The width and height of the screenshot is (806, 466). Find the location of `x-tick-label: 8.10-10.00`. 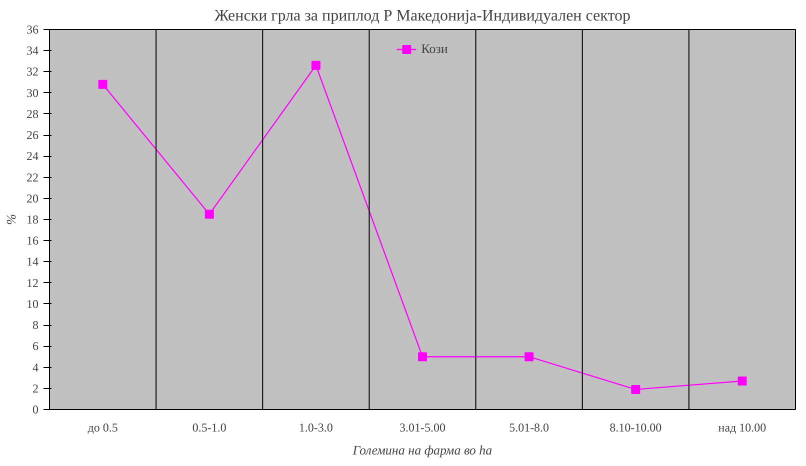

x-tick-label: 8.10-10.00 is located at coordinates (636, 427).